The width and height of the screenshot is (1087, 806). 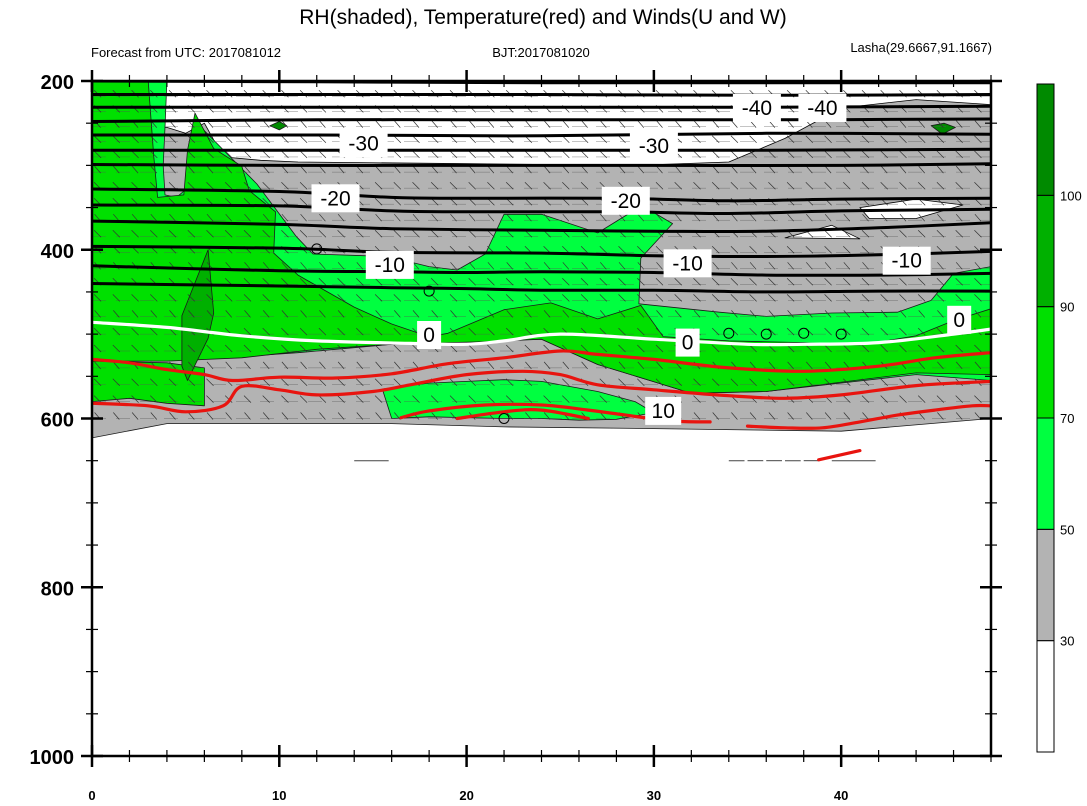 What do you see at coordinates (57, 252) in the screenshot?
I see `y-tick-label: 400` at bounding box center [57, 252].